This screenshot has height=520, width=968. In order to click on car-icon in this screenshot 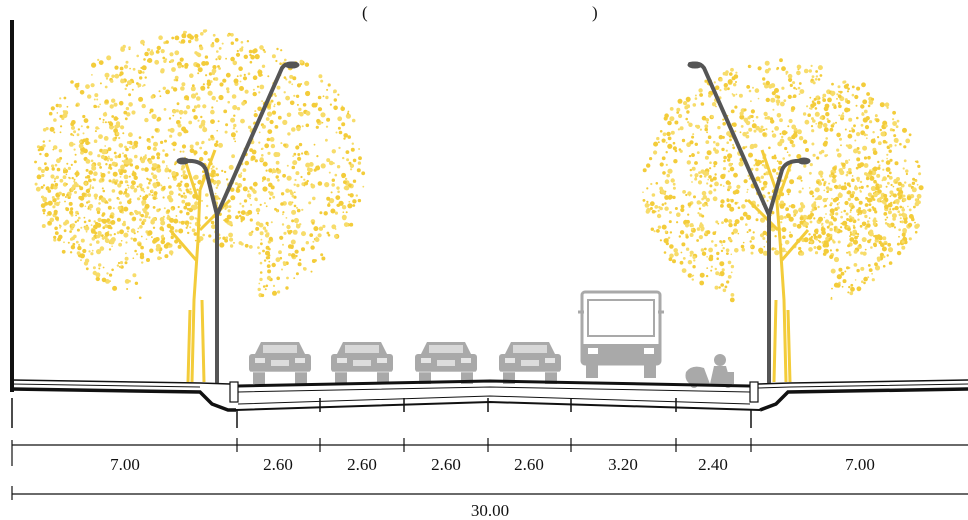, I will do `click(280, 363)`.